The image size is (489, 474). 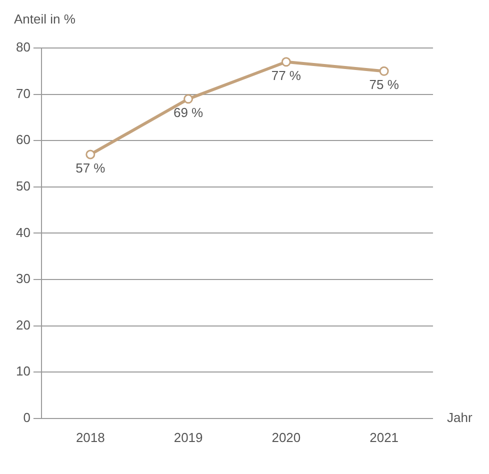 What do you see at coordinates (91, 168) in the screenshot?
I see `data-label: 57 %` at bounding box center [91, 168].